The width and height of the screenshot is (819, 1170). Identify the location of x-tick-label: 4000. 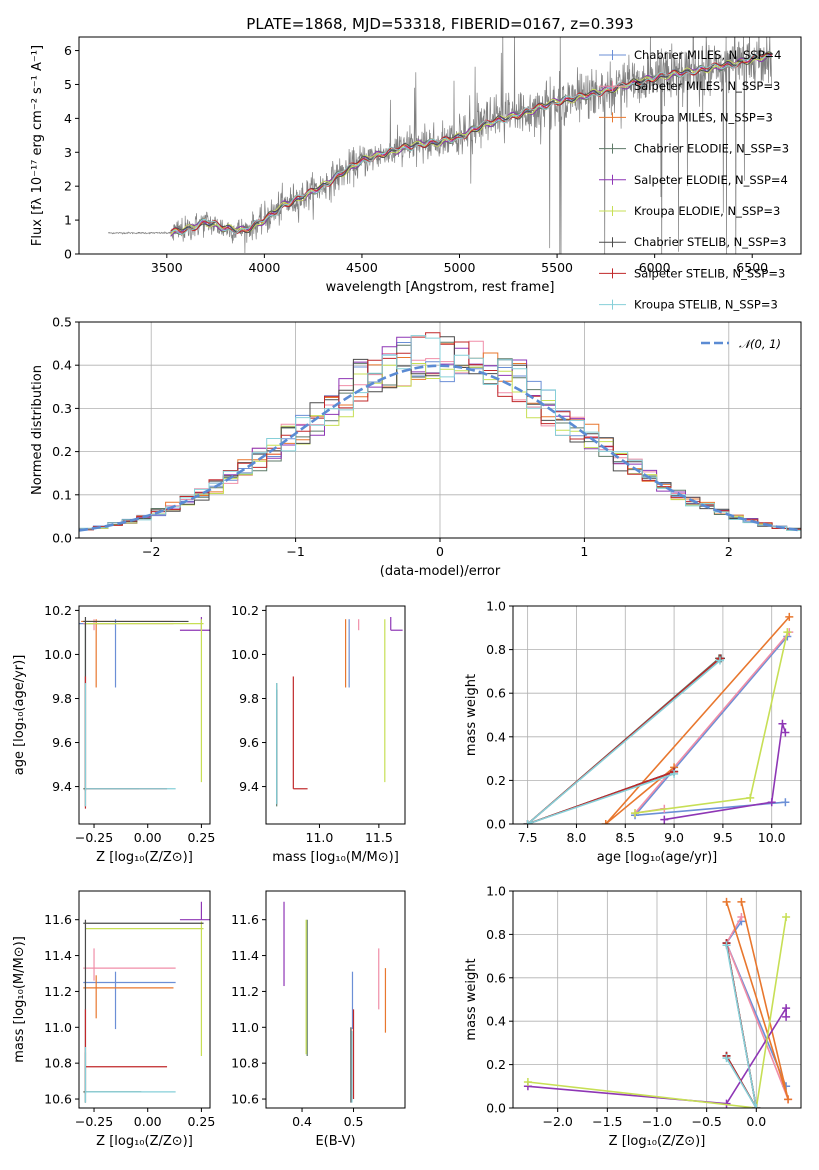
(264, 267).